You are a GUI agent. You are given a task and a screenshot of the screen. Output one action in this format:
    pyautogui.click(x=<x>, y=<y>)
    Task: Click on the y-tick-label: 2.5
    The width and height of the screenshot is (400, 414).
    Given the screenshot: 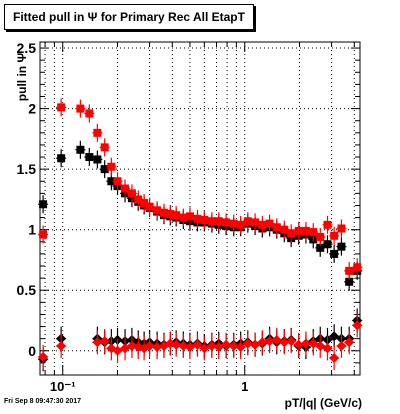 What is the action you would take?
    pyautogui.click(x=27, y=48)
    